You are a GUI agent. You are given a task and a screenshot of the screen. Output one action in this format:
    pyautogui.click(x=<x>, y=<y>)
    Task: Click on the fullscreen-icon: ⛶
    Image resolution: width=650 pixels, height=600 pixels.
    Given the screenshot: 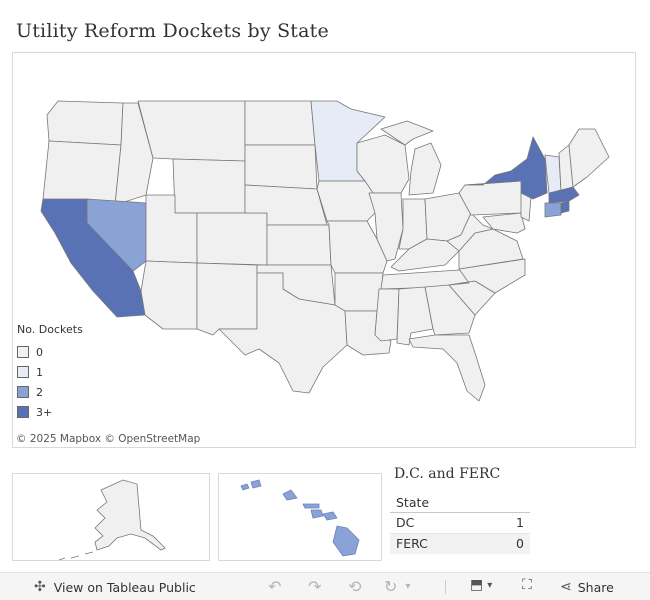 What is the action you would take?
    pyautogui.click(x=527, y=585)
    